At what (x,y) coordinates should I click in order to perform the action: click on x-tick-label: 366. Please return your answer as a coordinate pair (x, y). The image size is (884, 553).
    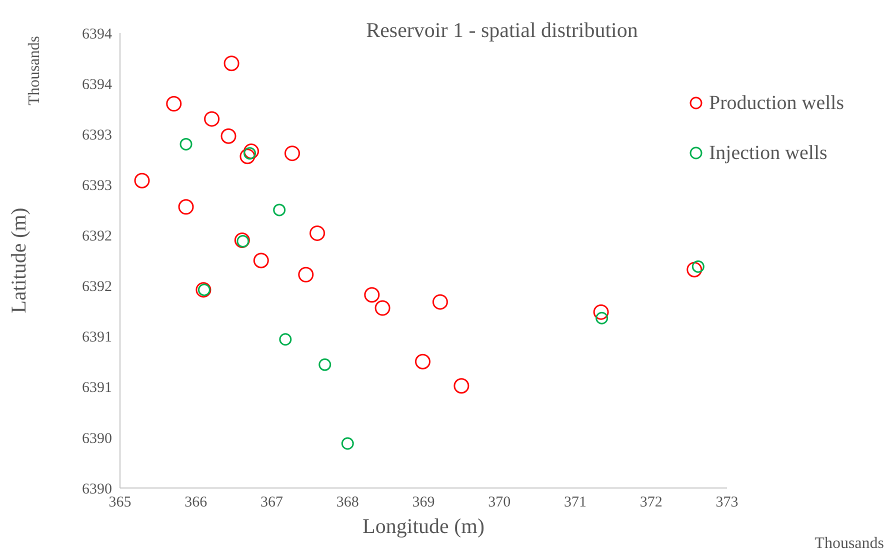
    Looking at the image, I should click on (196, 502).